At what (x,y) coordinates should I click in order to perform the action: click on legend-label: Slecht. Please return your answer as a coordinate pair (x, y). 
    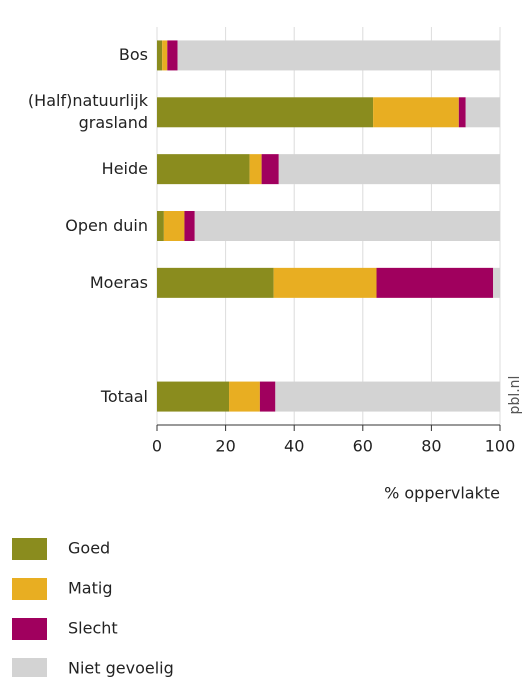
    Looking at the image, I should click on (93, 628).